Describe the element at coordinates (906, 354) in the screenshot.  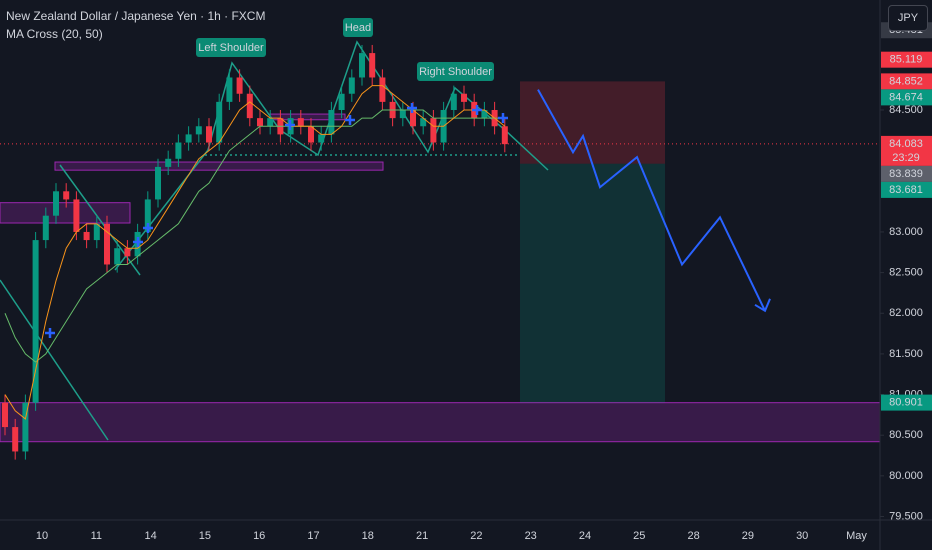
I see `y-tick-label: 81.500` at that location.